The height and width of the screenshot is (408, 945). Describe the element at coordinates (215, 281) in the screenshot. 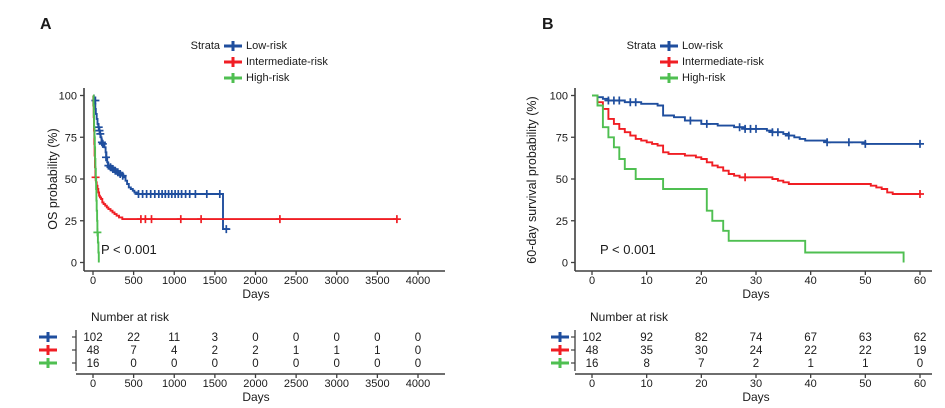

I see `x-tick-label: 1500` at that location.